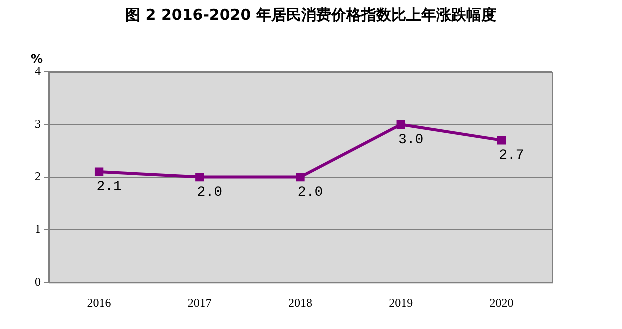 The height and width of the screenshot is (329, 622). Describe the element at coordinates (99, 303) in the screenshot. I see `x-tick-label: 2016` at that location.